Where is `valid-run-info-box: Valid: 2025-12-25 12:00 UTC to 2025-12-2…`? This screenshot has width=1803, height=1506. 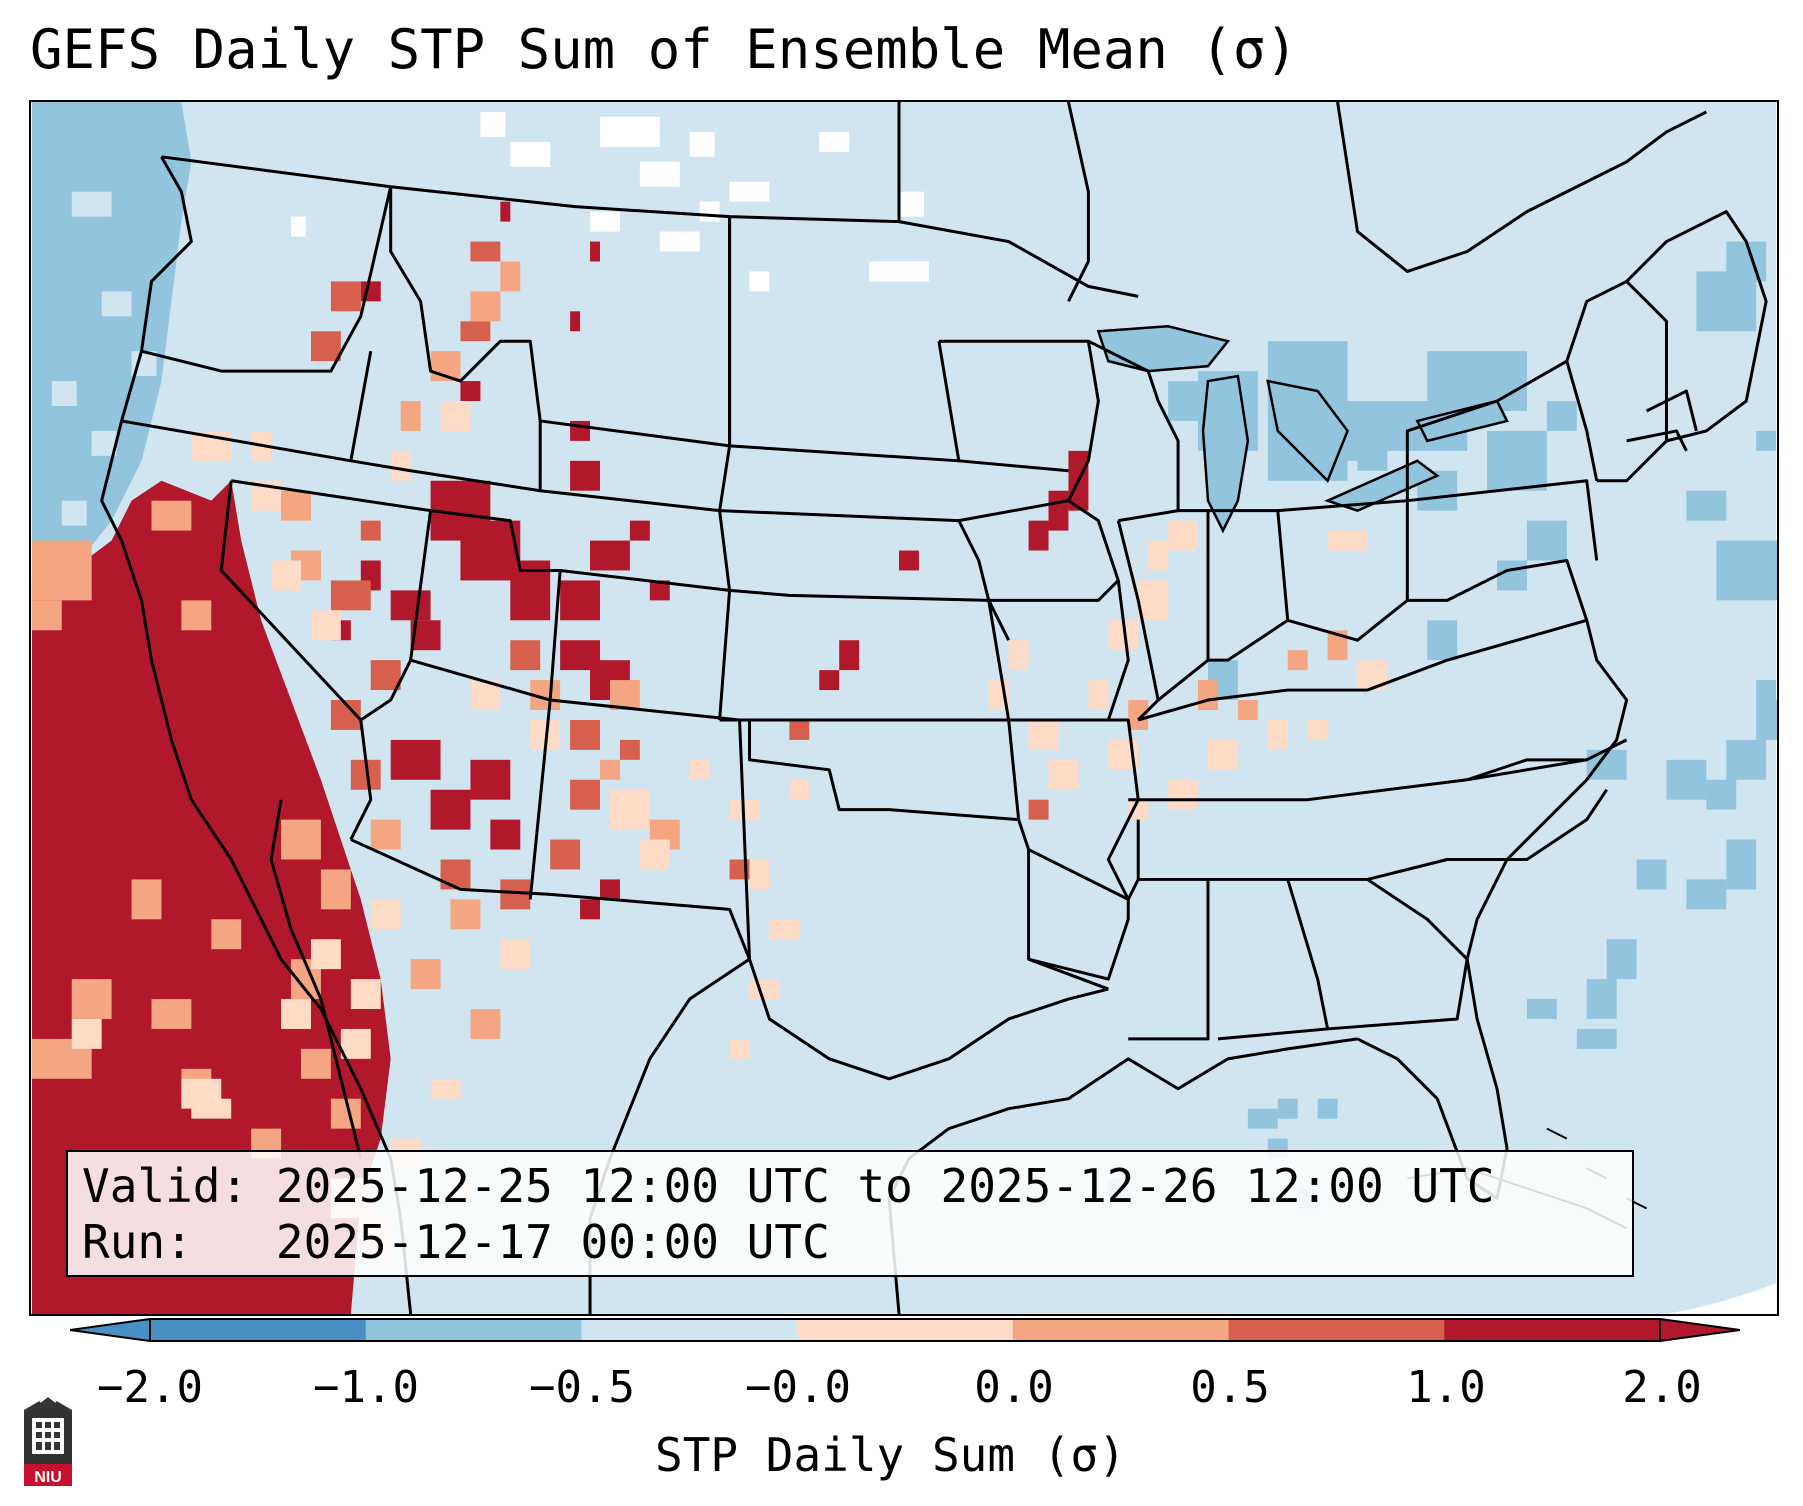
valid-run-info-box: Valid: 2025-12-25 12:00 UTC to 2025-12-2… is located at coordinates (850, 1213).